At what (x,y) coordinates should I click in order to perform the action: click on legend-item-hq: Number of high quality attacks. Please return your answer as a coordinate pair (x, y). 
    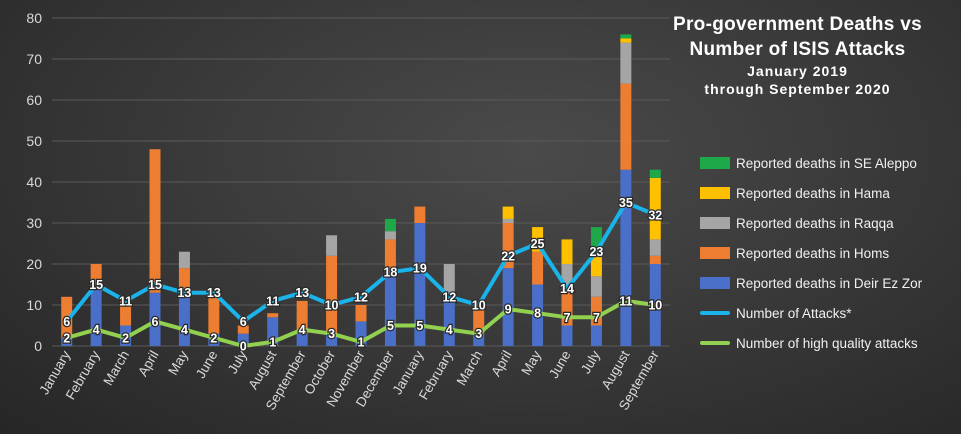
    Looking at the image, I should click on (827, 343).